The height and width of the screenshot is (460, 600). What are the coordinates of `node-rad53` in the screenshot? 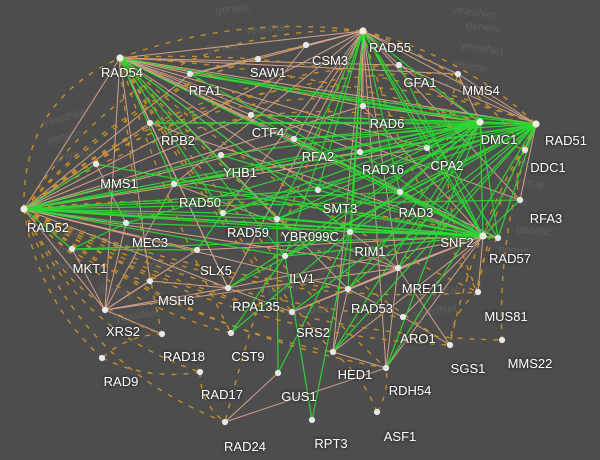 It's located at (348, 289).